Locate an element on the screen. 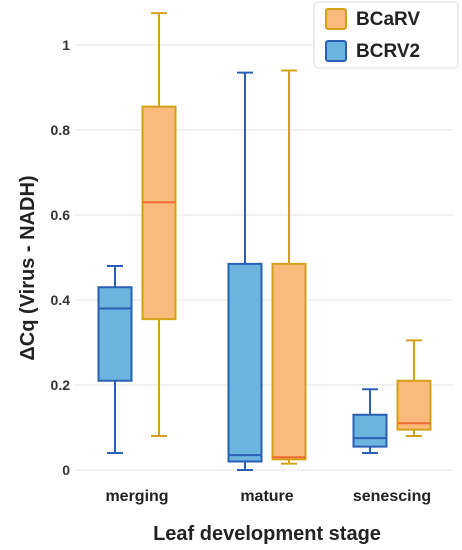  y-tick-label: 1 is located at coordinates (66, 45).